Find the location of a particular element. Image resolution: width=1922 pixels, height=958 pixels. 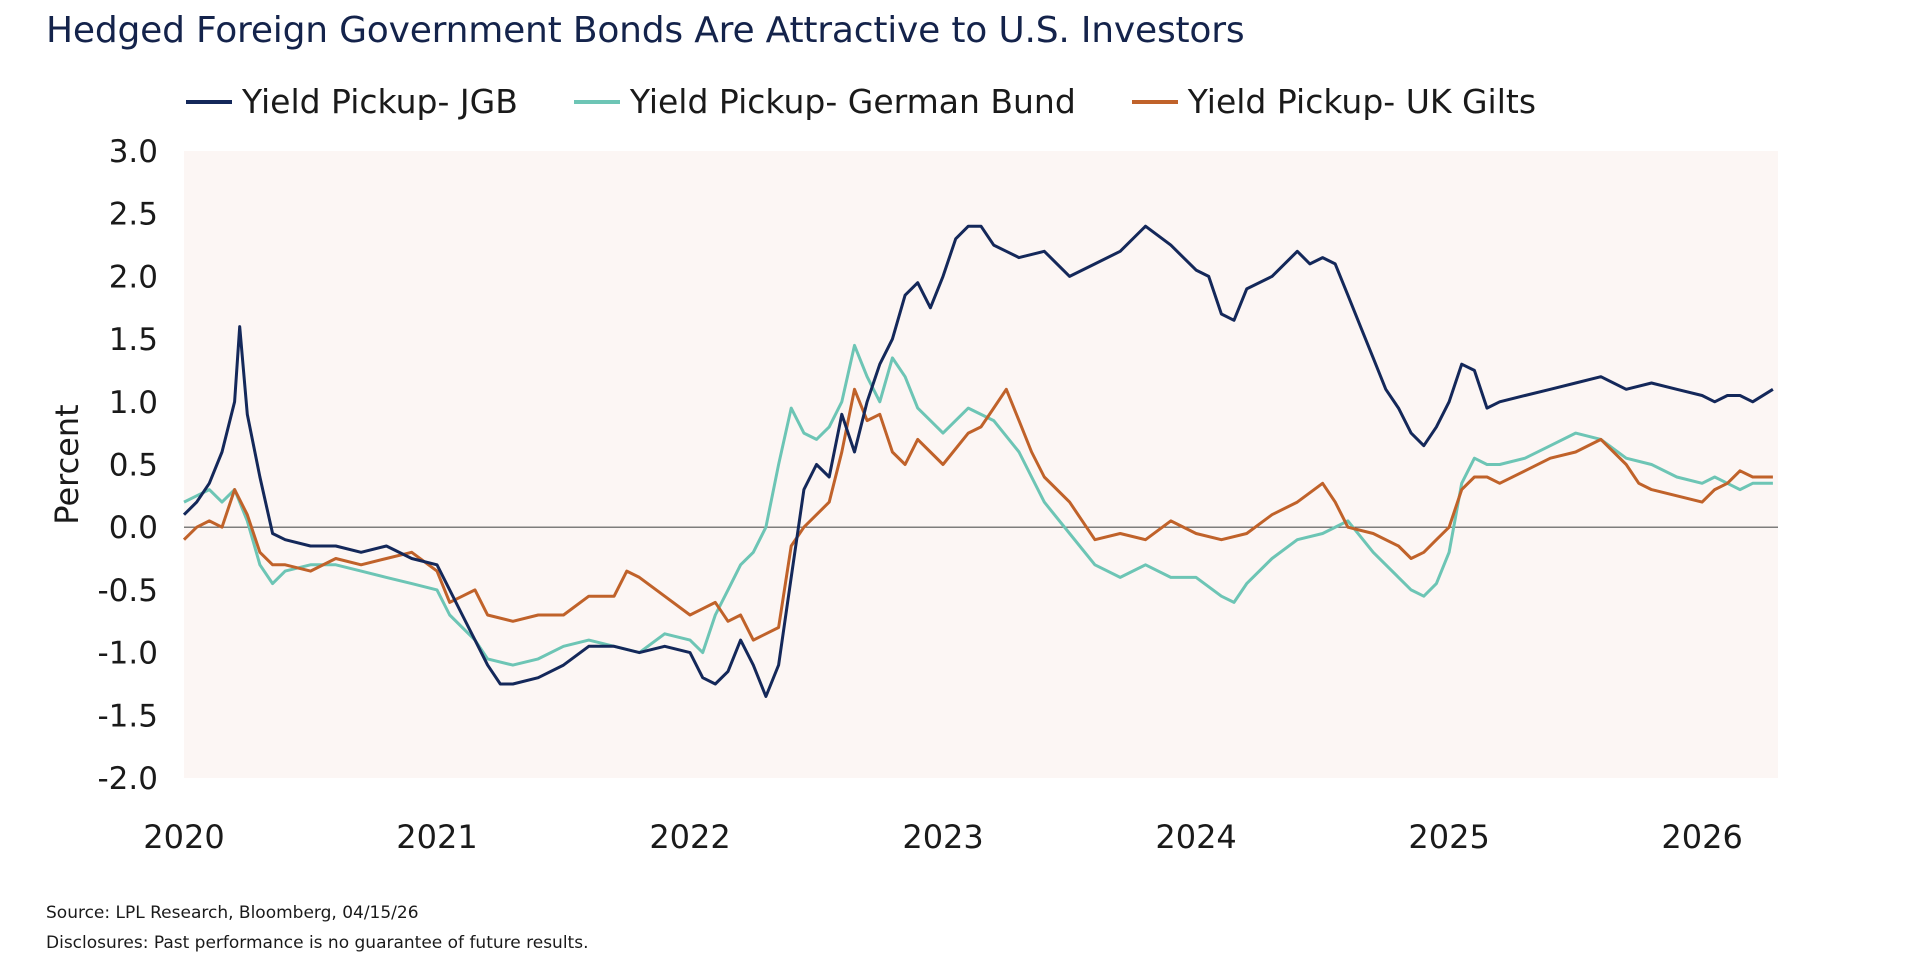

legend-label-gilts: Yield Pickup- UK Gilts is located at coordinates (1362, 101).